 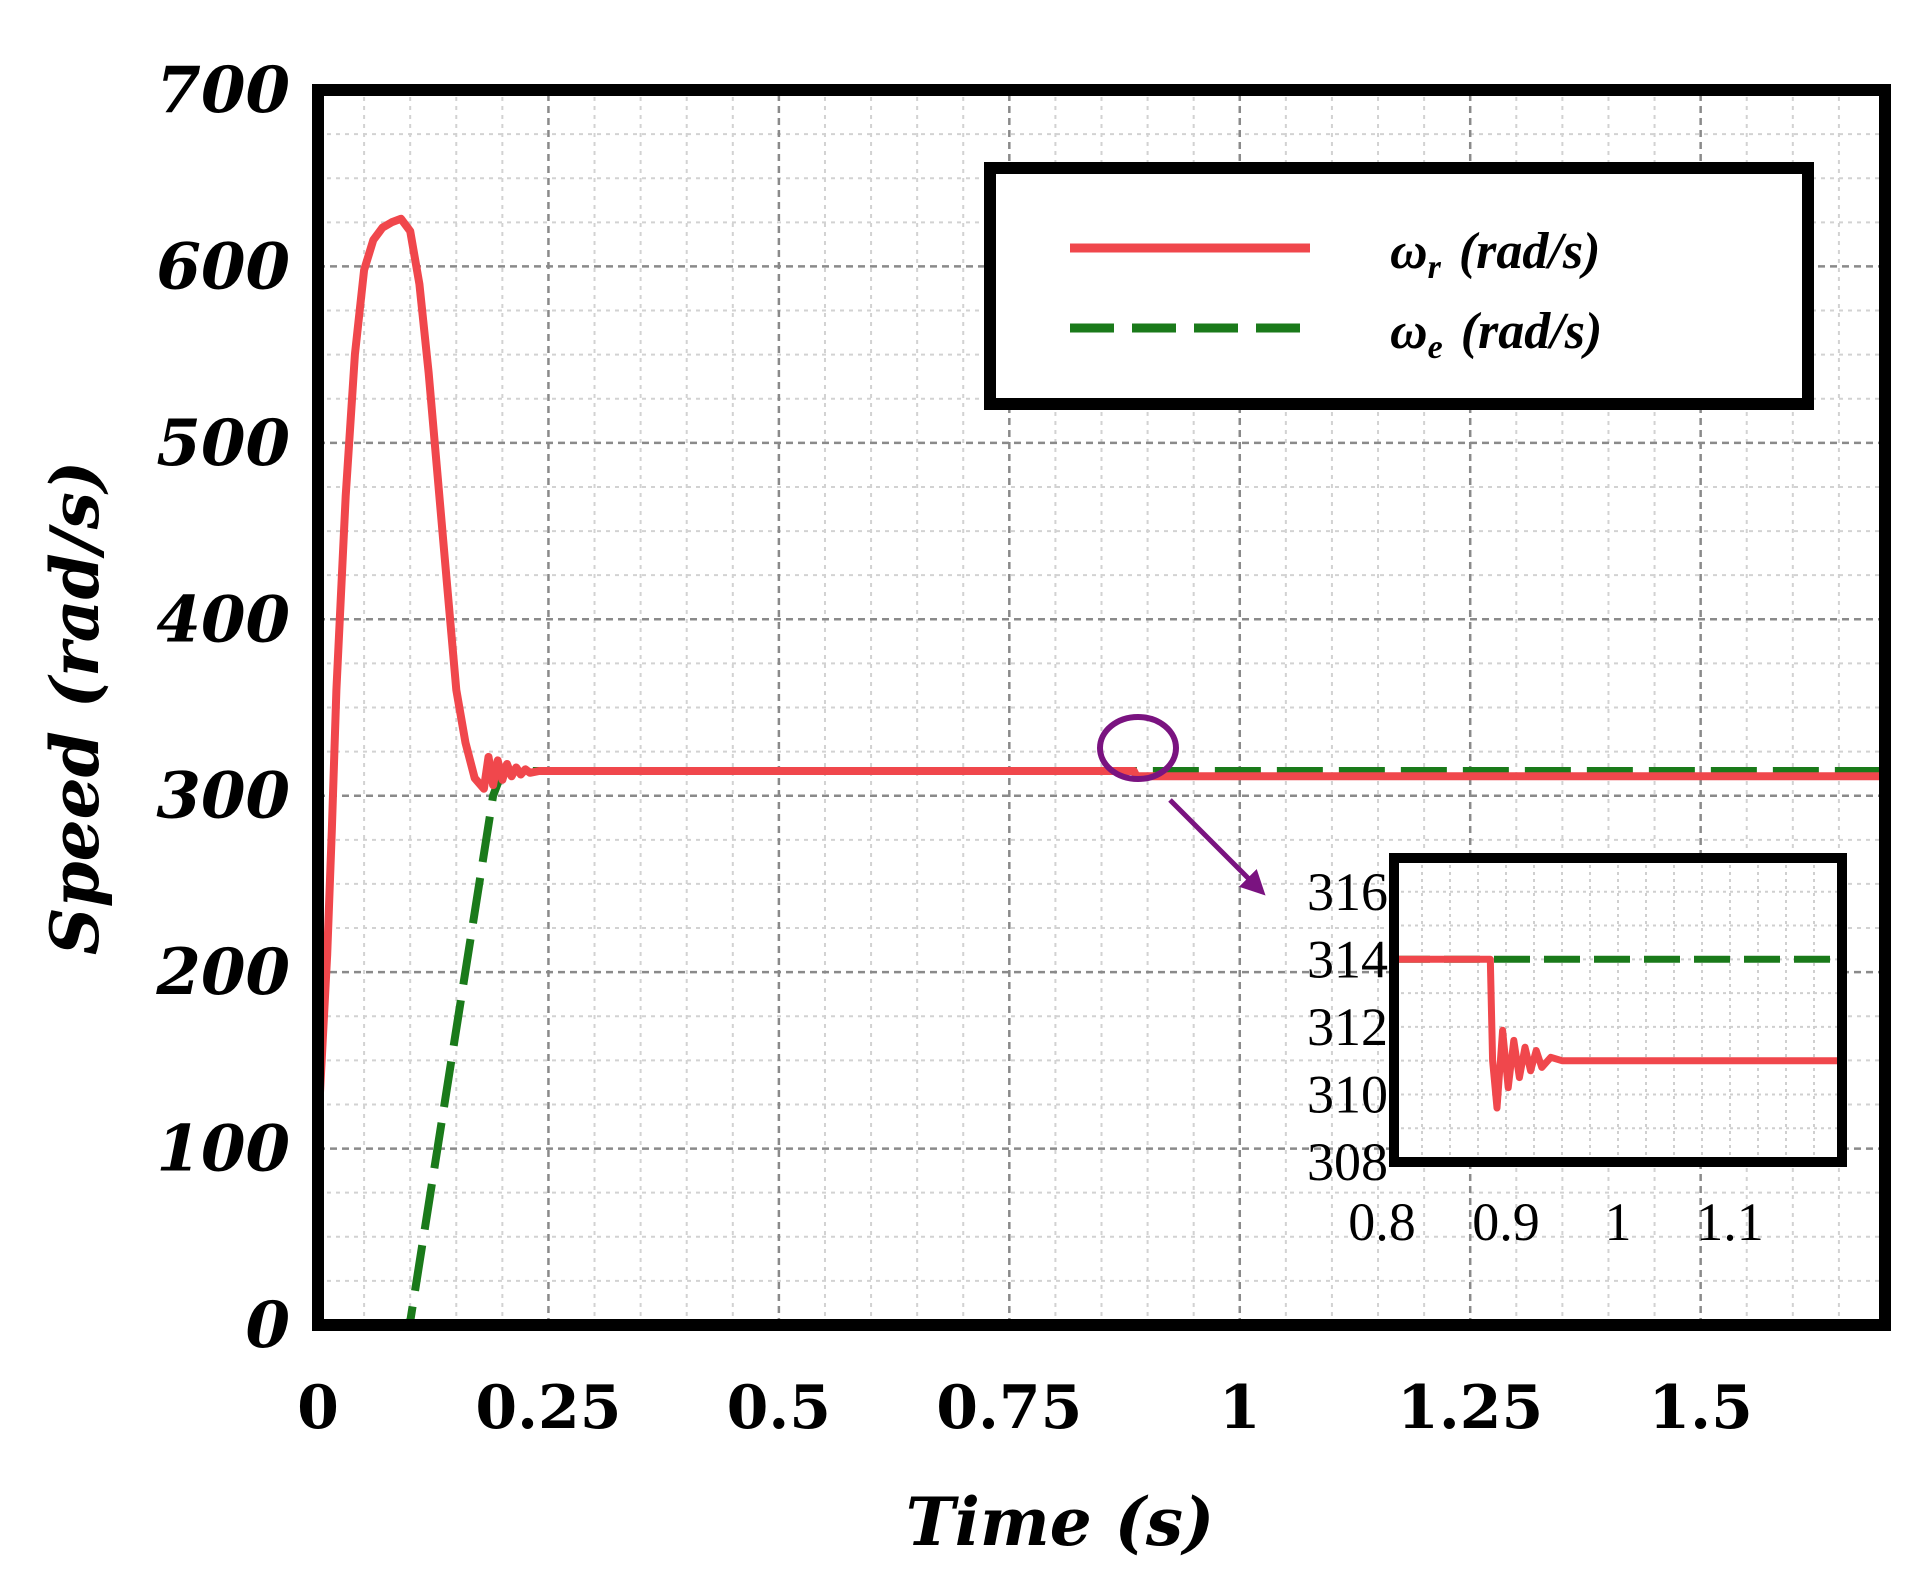 What do you see at coordinates (1530, 251) in the screenshot?
I see `legend-wr-unit: (rad/s)` at bounding box center [1530, 251].